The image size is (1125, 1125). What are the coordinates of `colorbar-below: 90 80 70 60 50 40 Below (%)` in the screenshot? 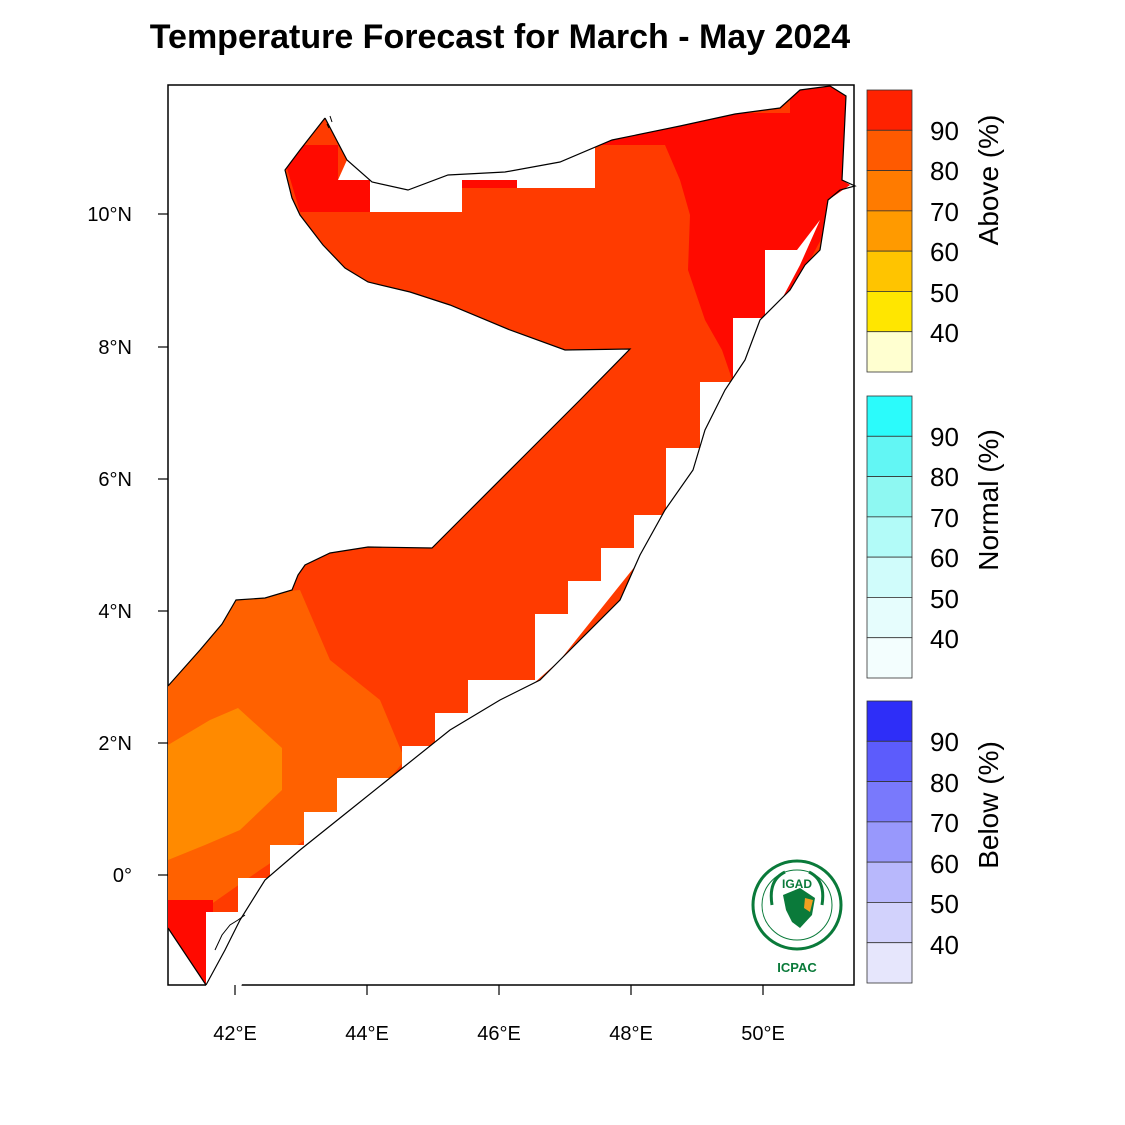 It's located at (935, 842).